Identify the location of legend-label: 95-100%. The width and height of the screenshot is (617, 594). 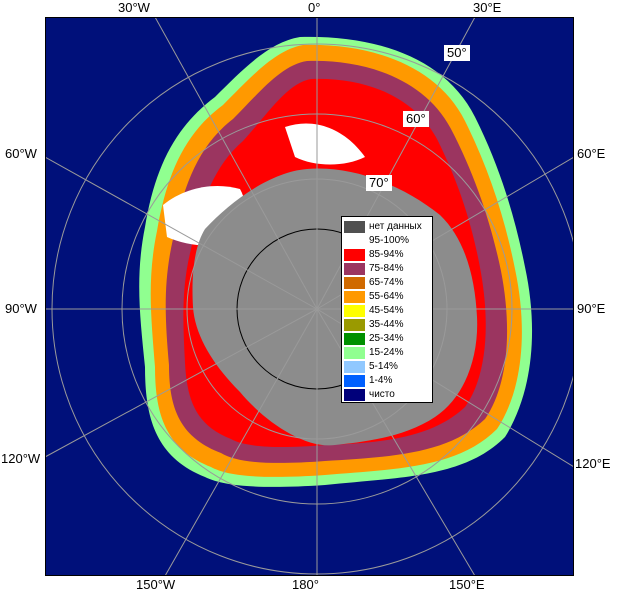
(389, 240).